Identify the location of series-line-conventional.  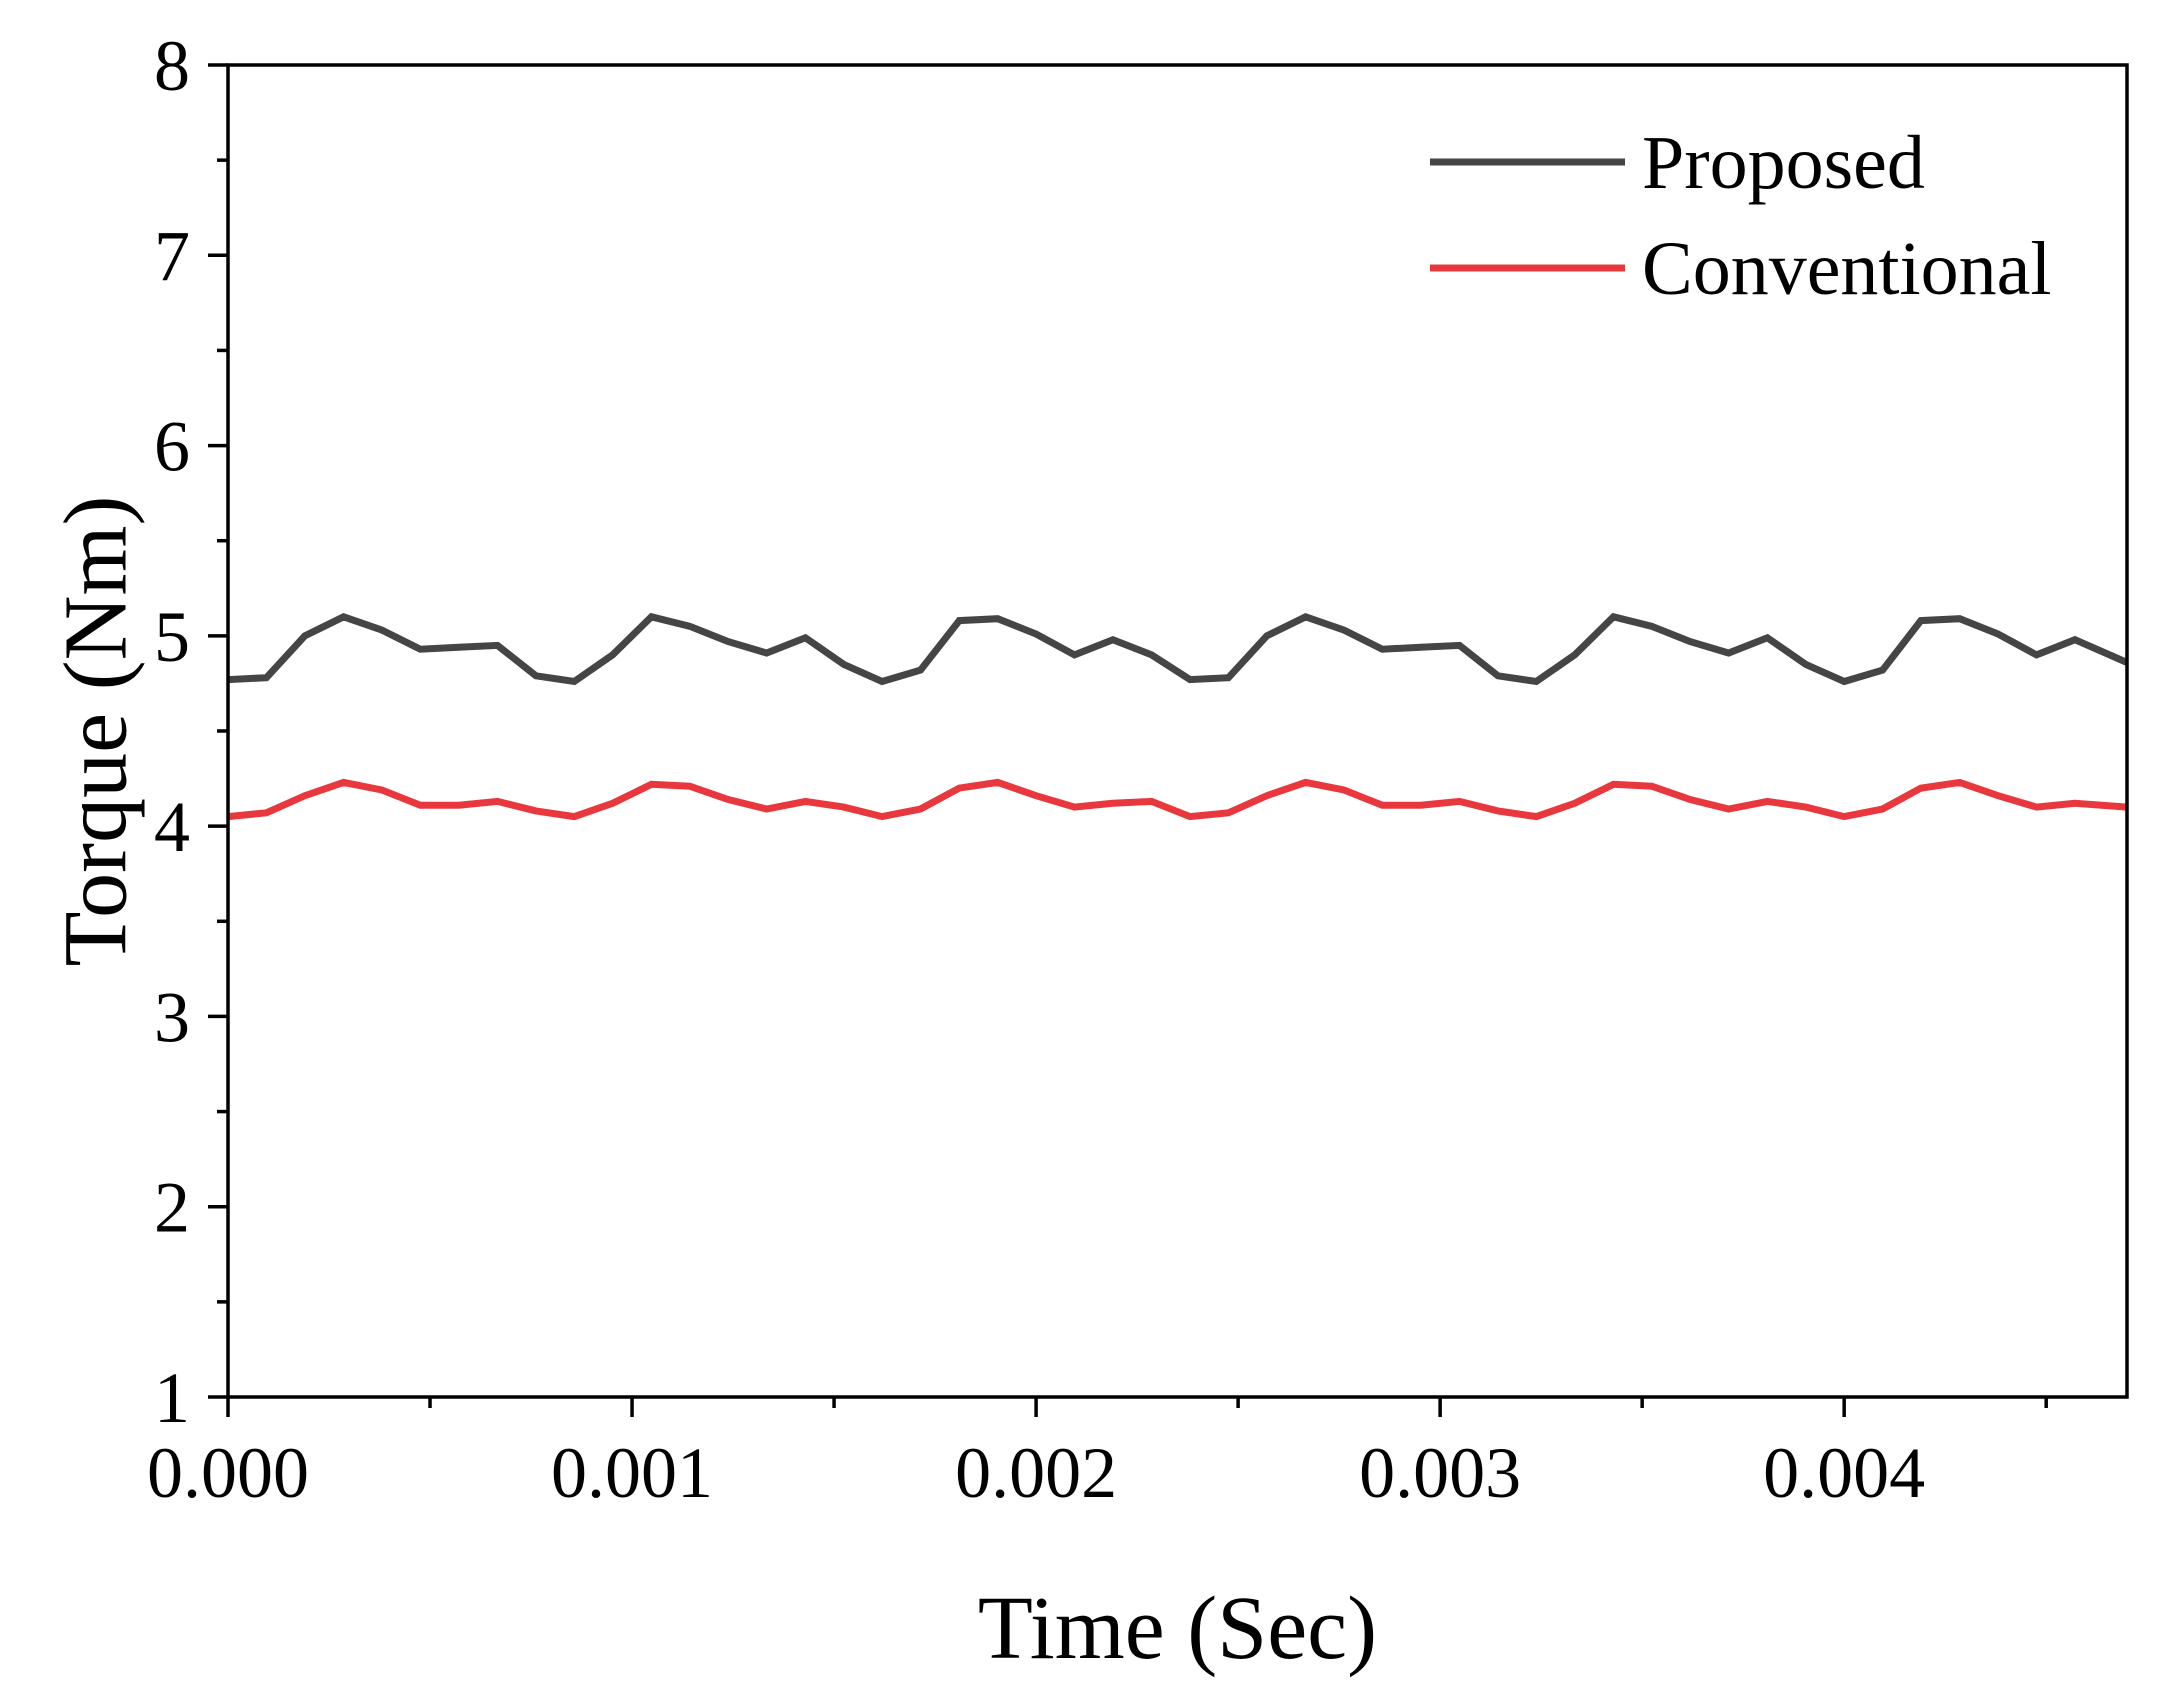
(1177, 799).